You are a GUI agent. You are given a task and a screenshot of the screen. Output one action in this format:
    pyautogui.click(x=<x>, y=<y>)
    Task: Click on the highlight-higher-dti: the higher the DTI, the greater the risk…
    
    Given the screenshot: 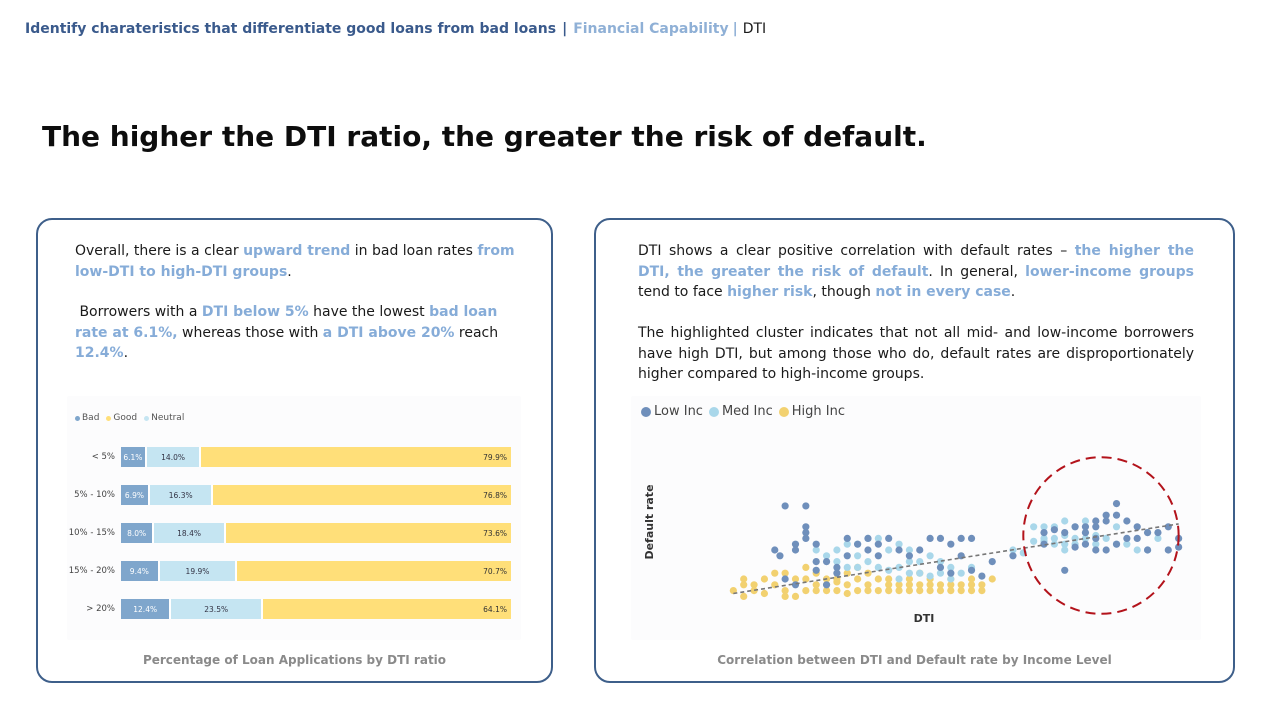 What is the action you would take?
    pyautogui.click(x=916, y=261)
    